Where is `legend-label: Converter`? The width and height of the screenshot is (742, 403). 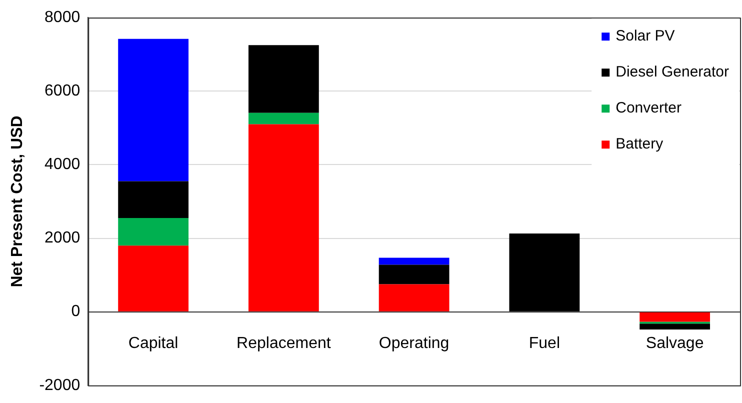 legend-label: Converter is located at coordinates (649, 108).